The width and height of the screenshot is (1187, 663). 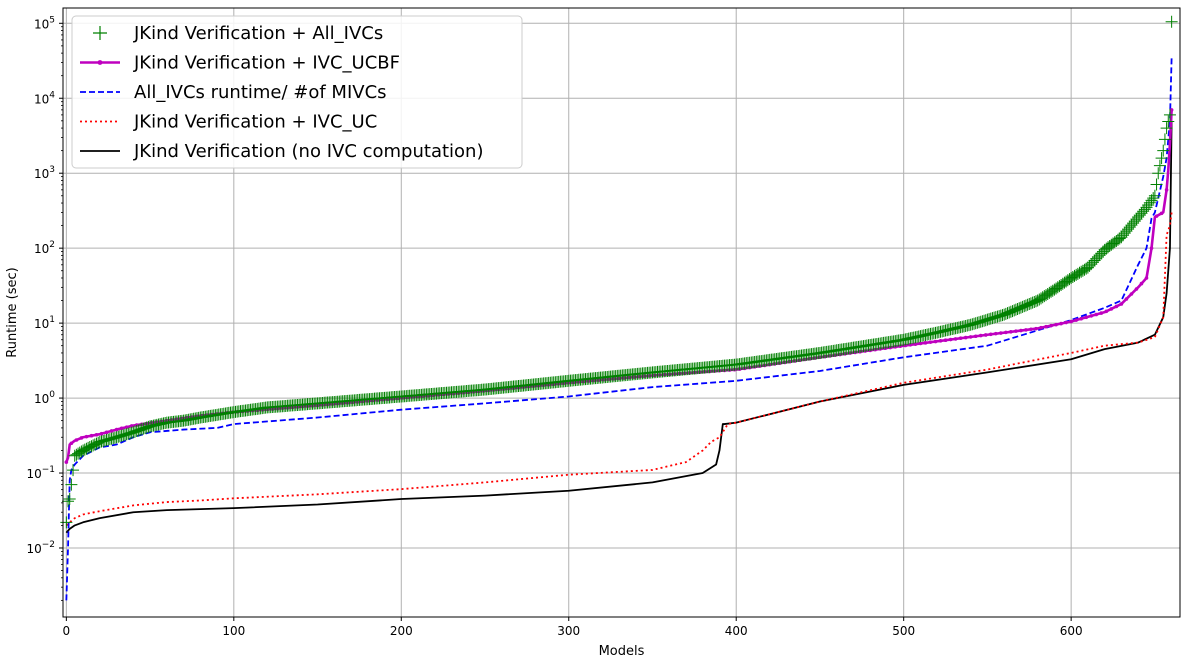 I want to click on legend-label: JKind Verification + IVC_UCBF, so click(x=266, y=63).